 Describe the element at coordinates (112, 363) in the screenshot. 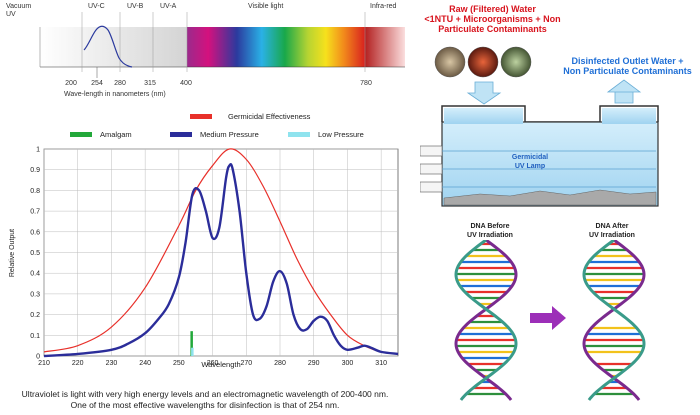

I see `x-tick-label: 230` at that location.